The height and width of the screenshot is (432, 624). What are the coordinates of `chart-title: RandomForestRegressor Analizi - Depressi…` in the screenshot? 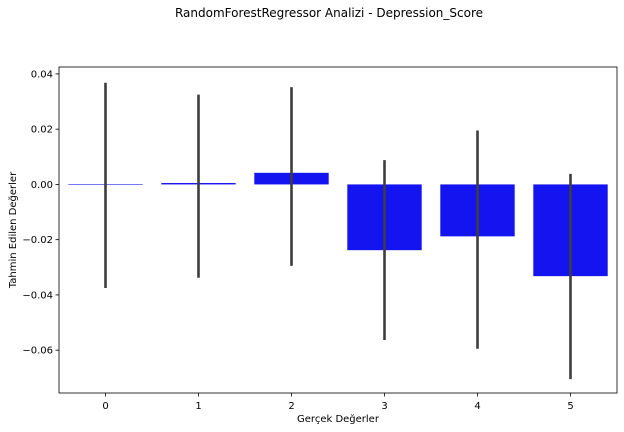 It's located at (329, 13).